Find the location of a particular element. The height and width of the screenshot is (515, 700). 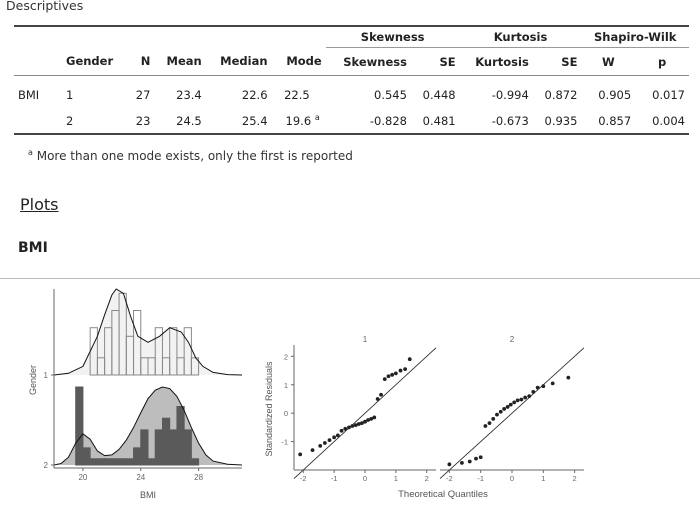

x-tick-label: 1 is located at coordinates (543, 478).